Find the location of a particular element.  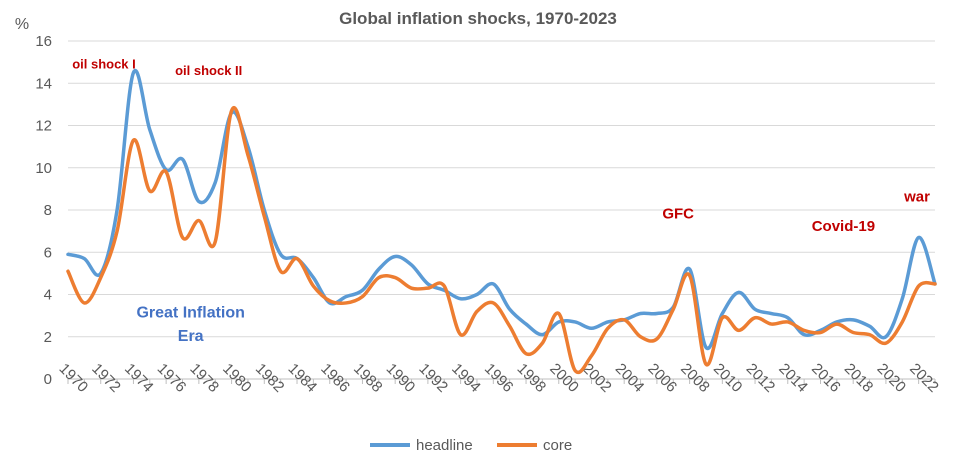

annotation-label: oil shock II is located at coordinates (208, 70).